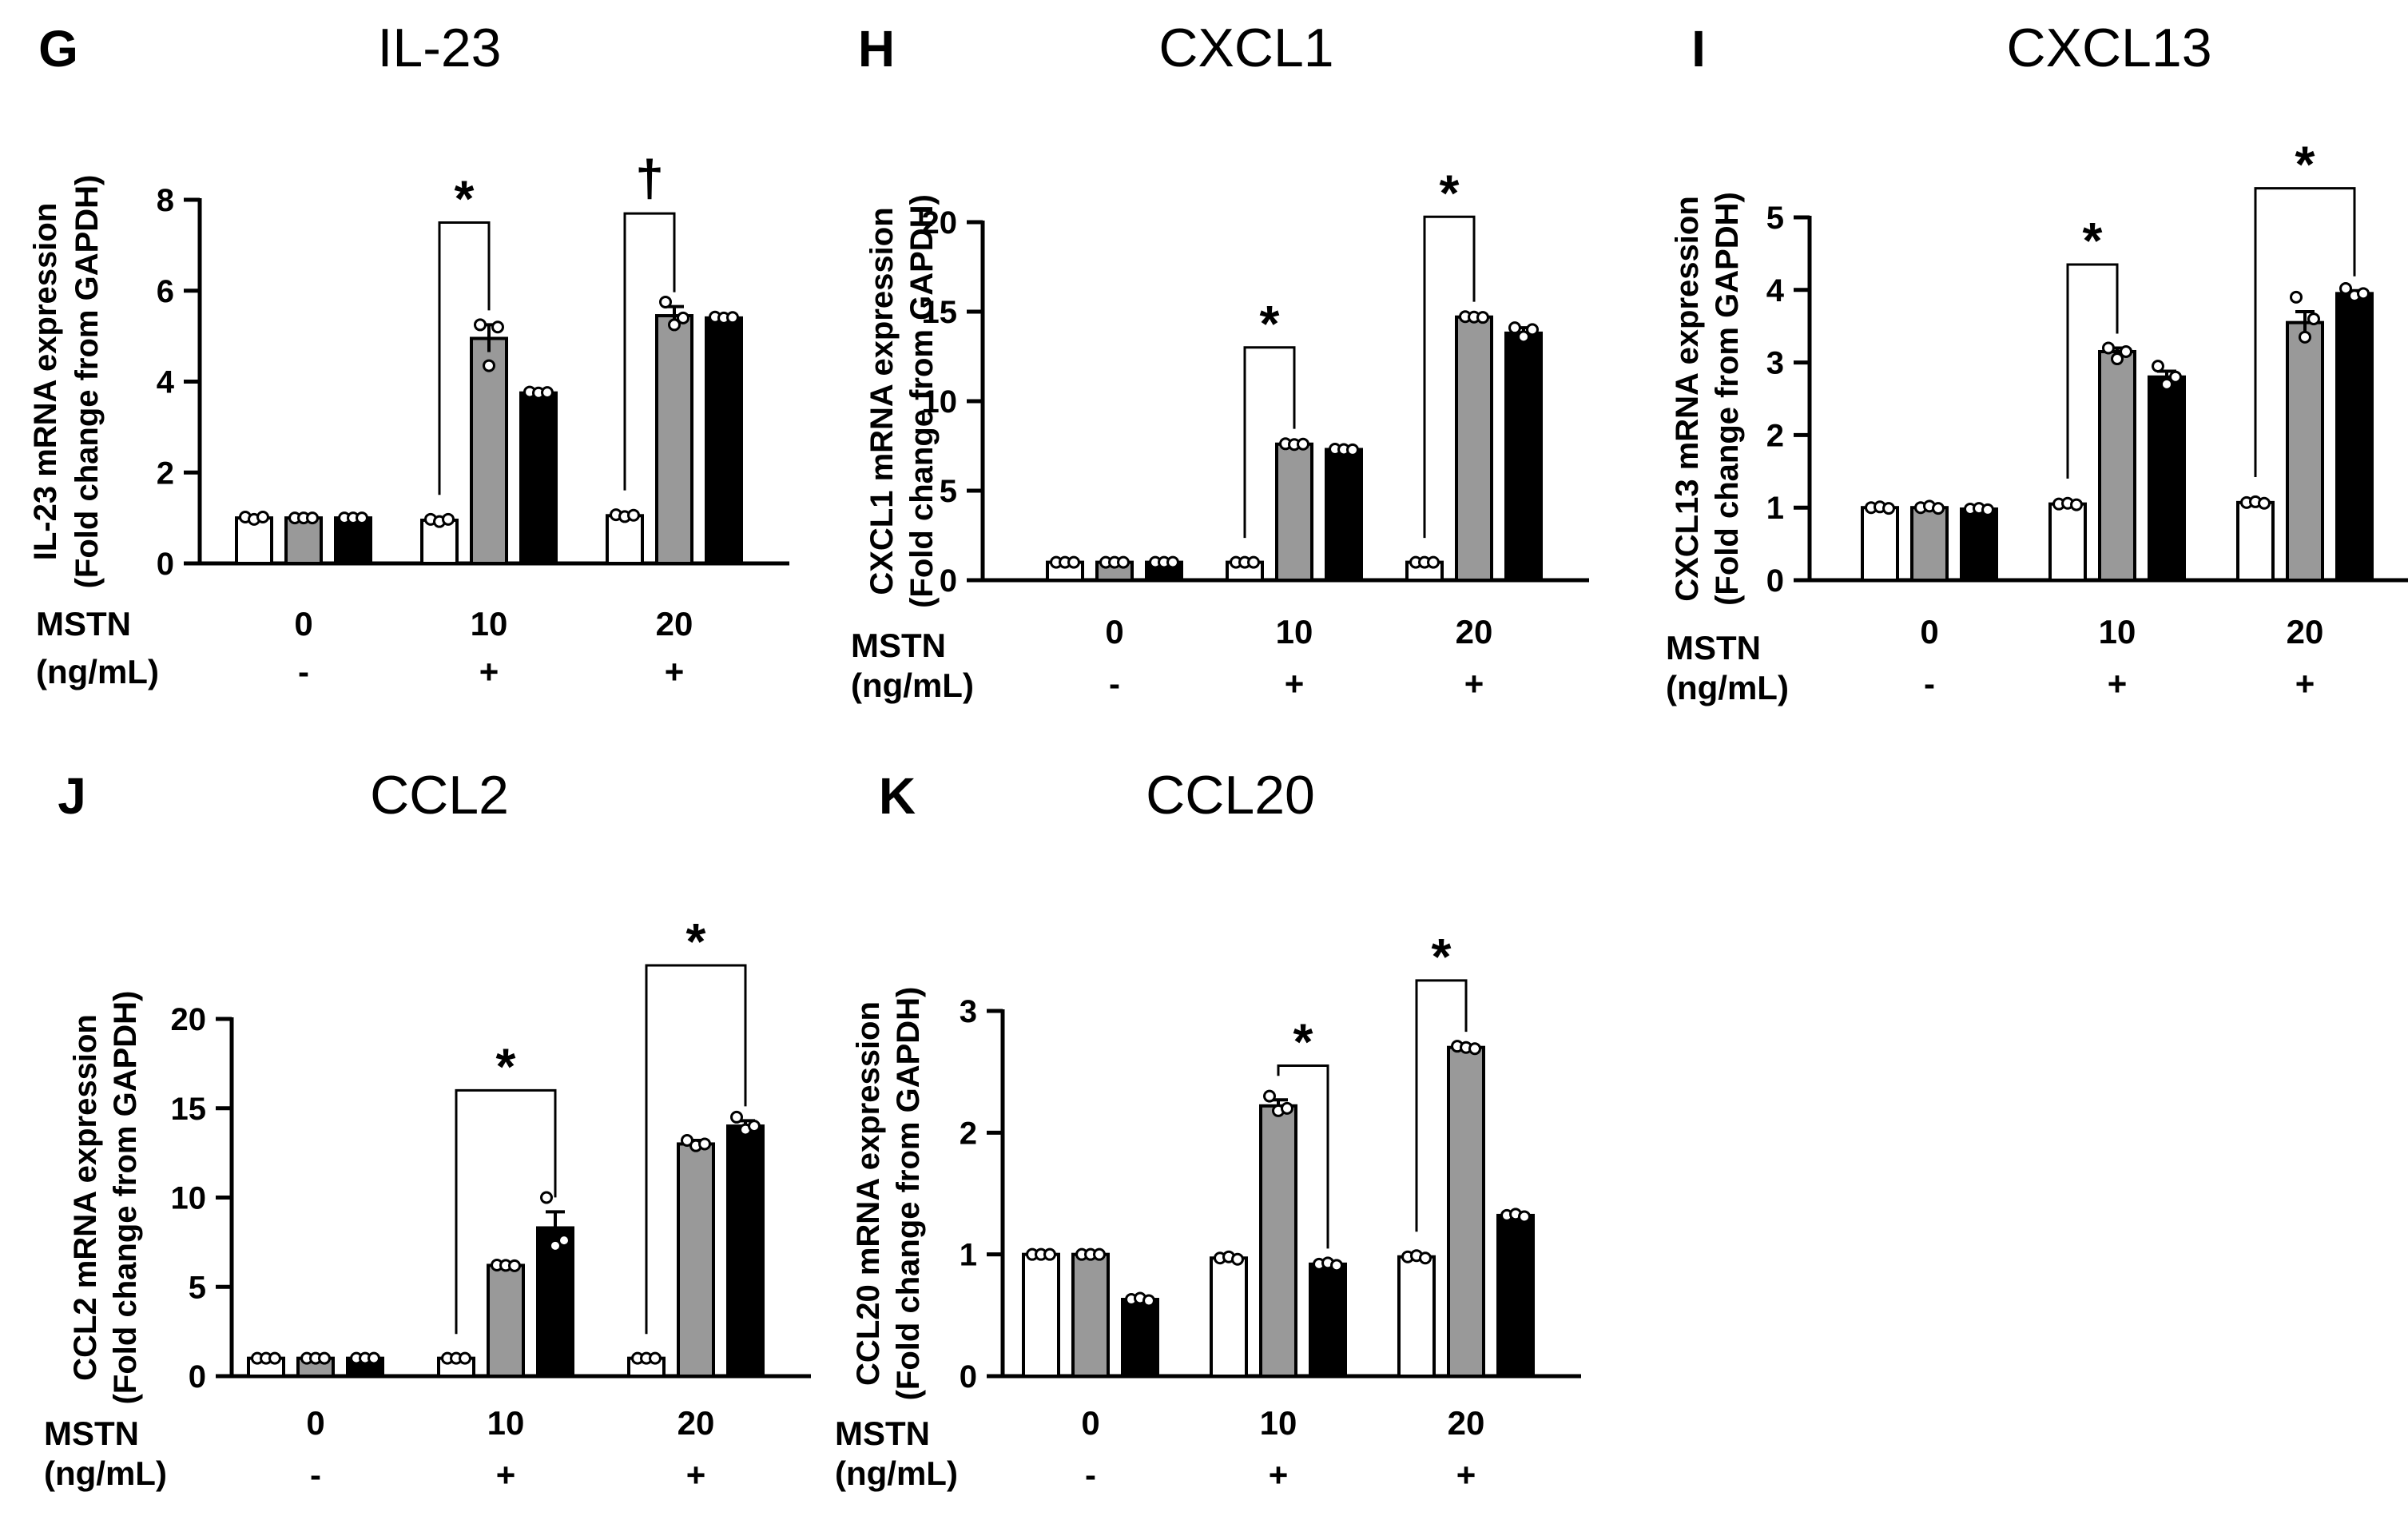  Describe the element at coordinates (440, 795) in the screenshot. I see `chart-title: CCL2` at that location.